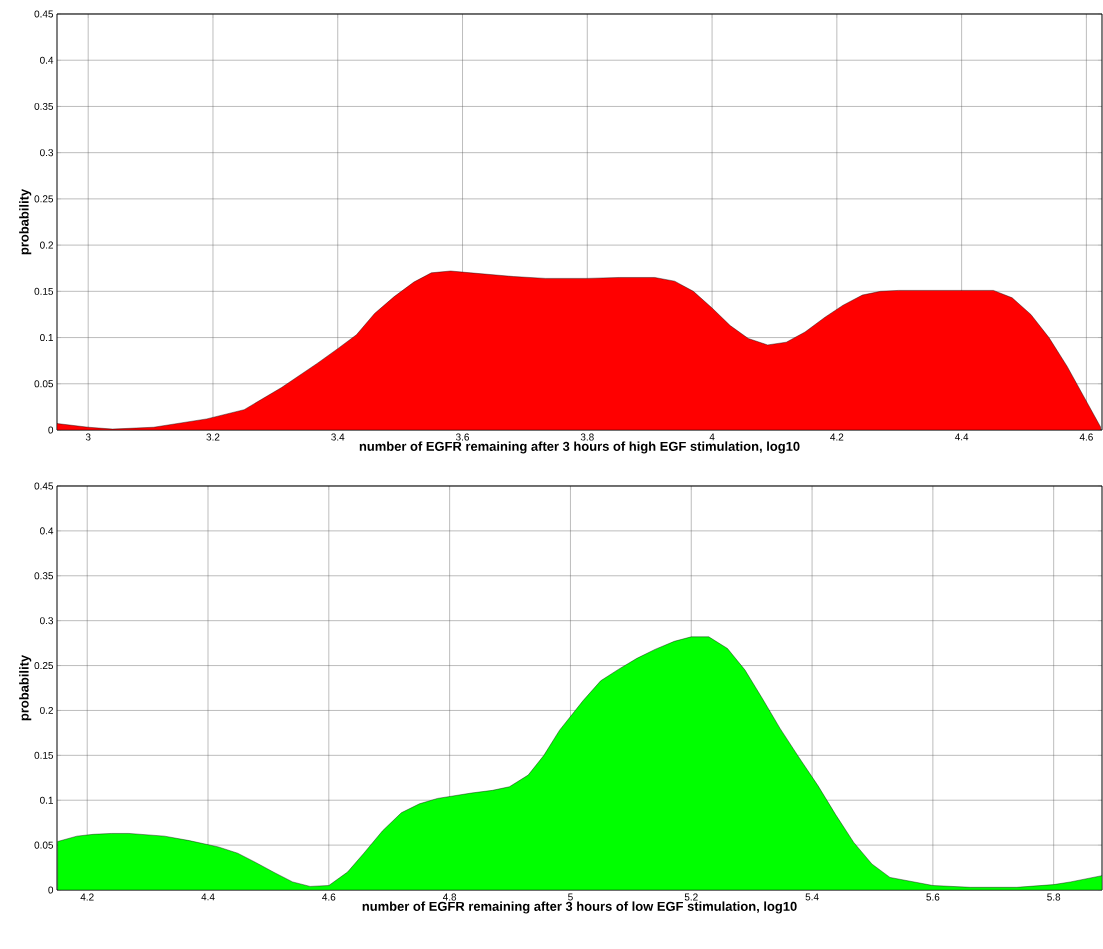 The height and width of the screenshot is (949, 1103). Describe the element at coordinates (570, 897) in the screenshot. I see `x-tick-label: 5` at that location.